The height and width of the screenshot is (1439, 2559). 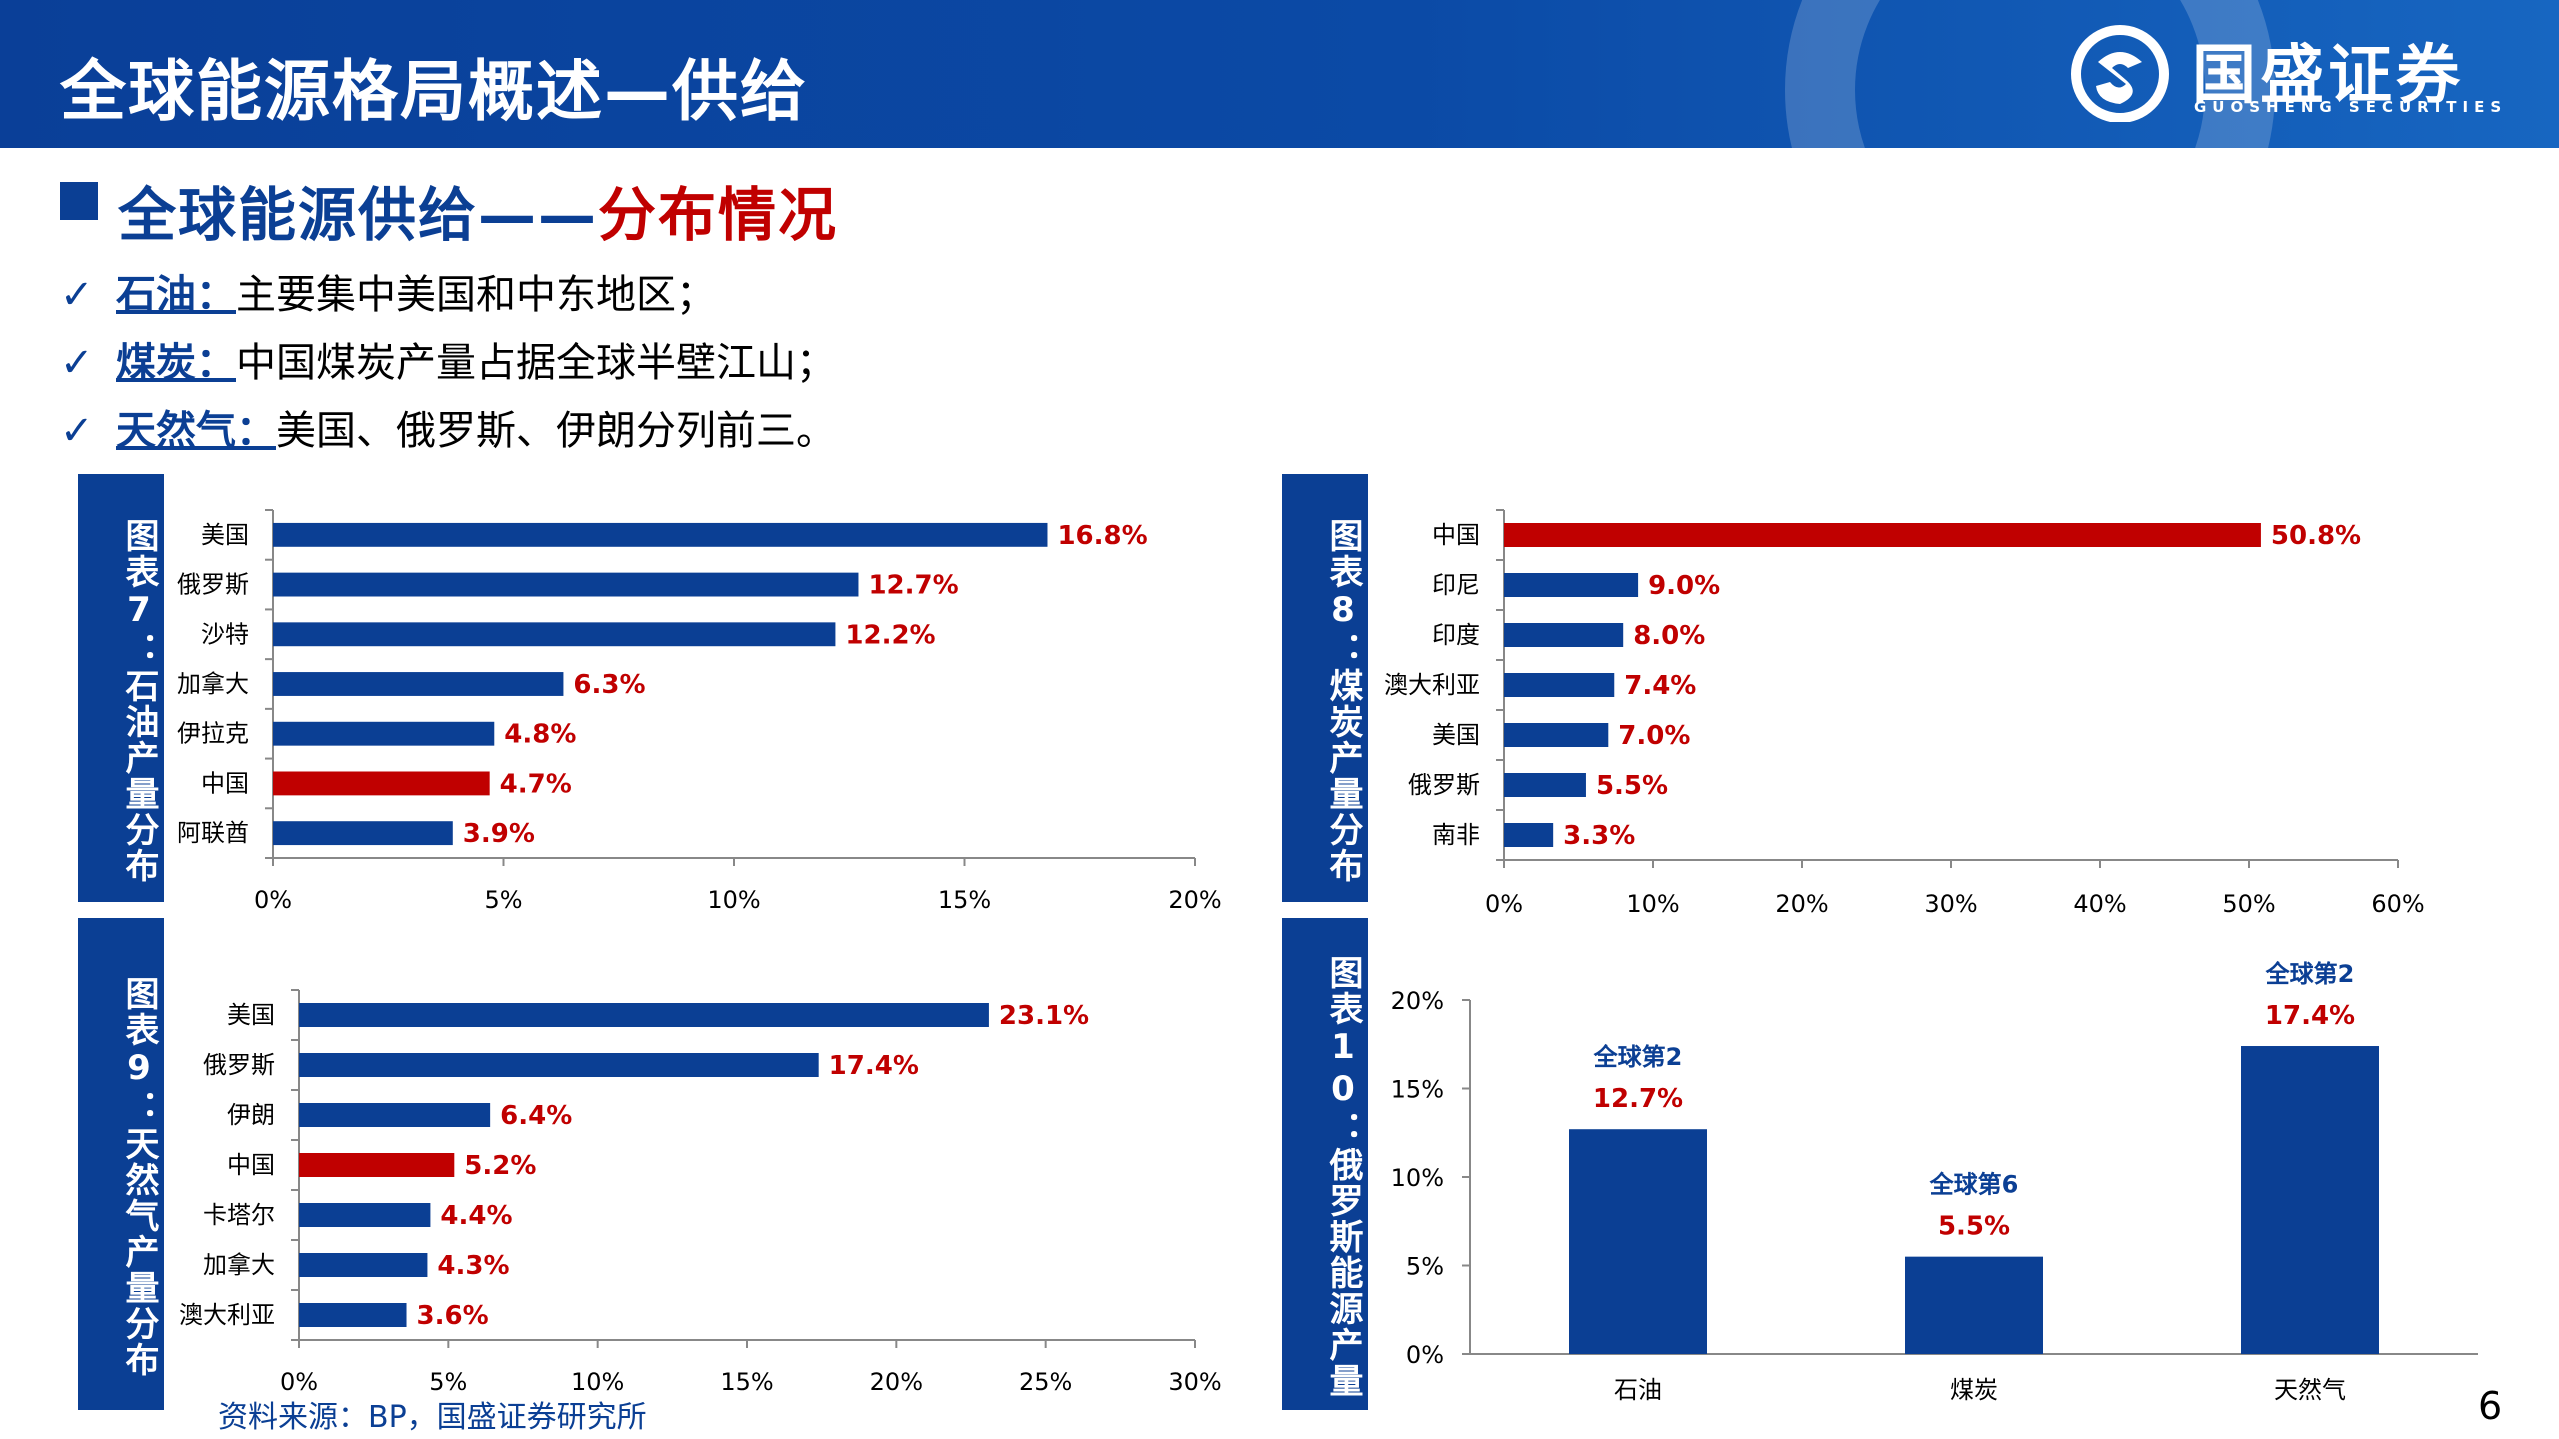 I want to click on bullet-text: 美国、俄罗斯、伊朗分列前三。, so click(x=556, y=431).